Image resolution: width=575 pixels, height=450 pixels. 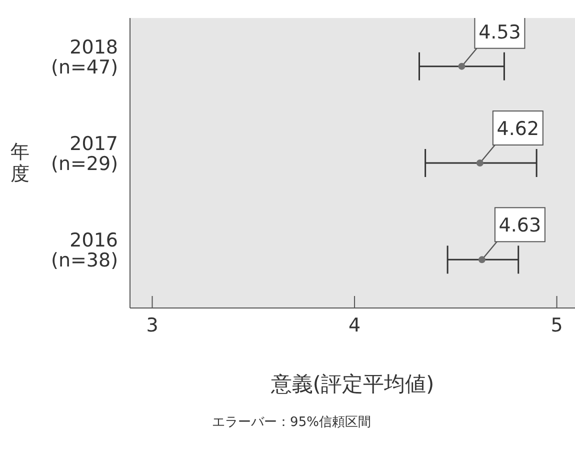 What do you see at coordinates (84, 251) in the screenshot?
I see `y-tick-label: 2016 (n=38)` at bounding box center [84, 251].